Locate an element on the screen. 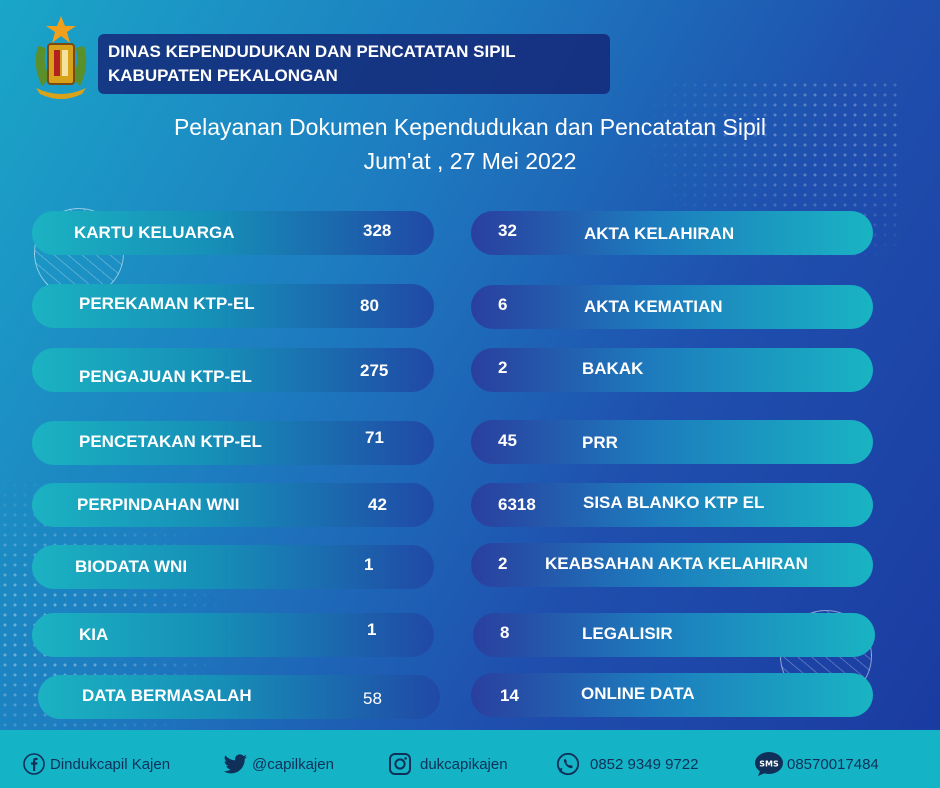 The image size is (940, 788). stat-row-keabsahan is located at coordinates (672, 565).